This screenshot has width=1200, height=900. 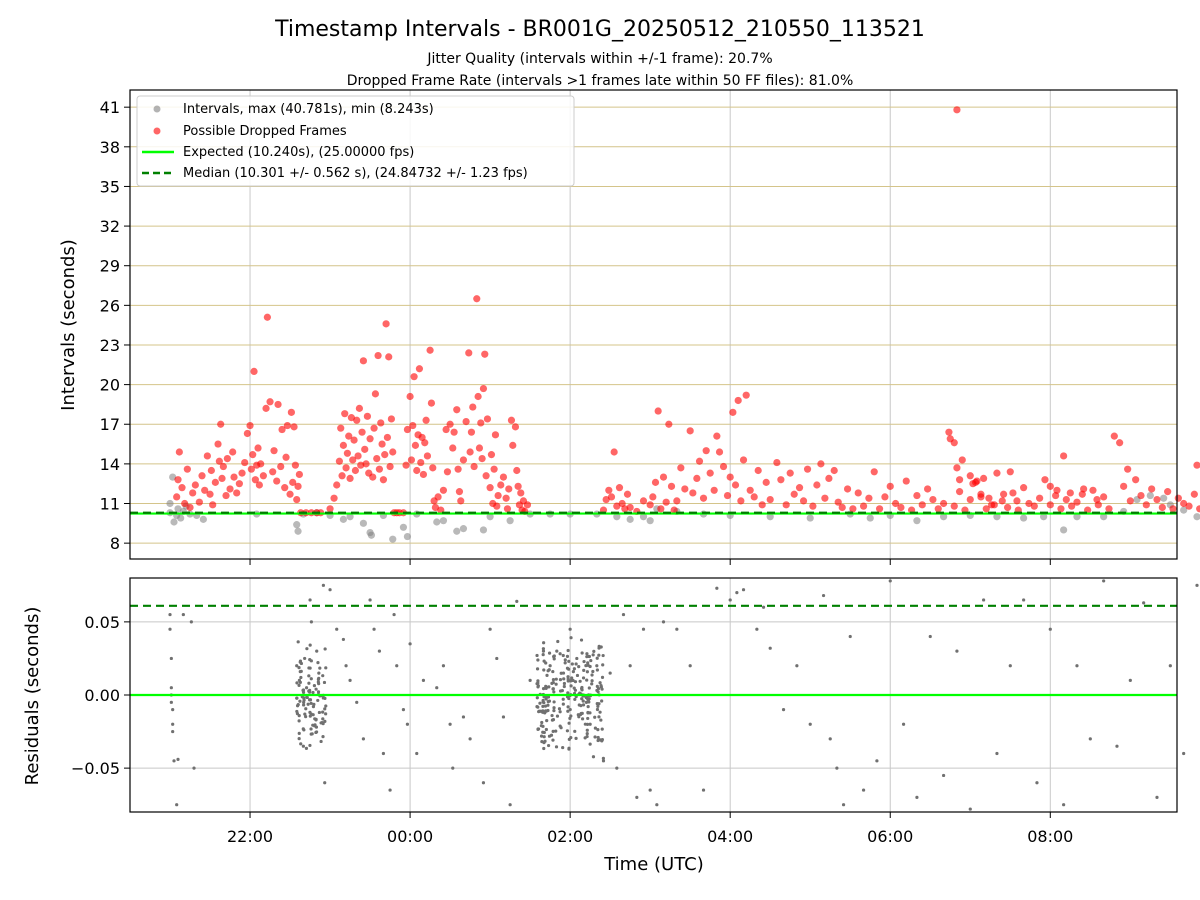 What do you see at coordinates (102, 622) in the screenshot?
I see `bottom-y-tick-label: 0.05` at bounding box center [102, 622].